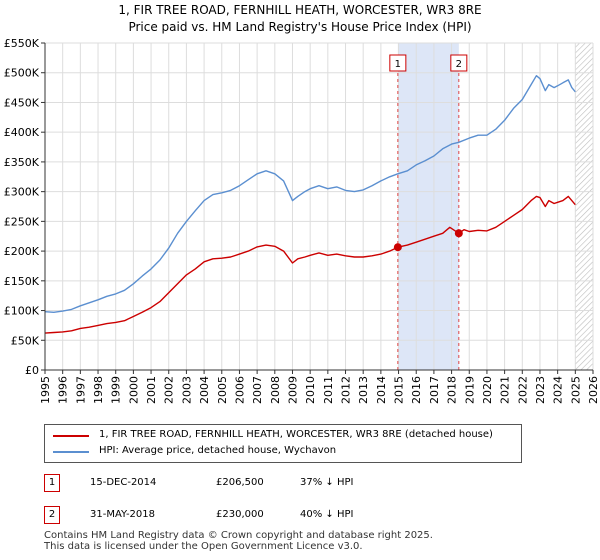  Describe the element at coordinates (399, 390) in the screenshot. I see `x-tick-label: 2015` at that location.